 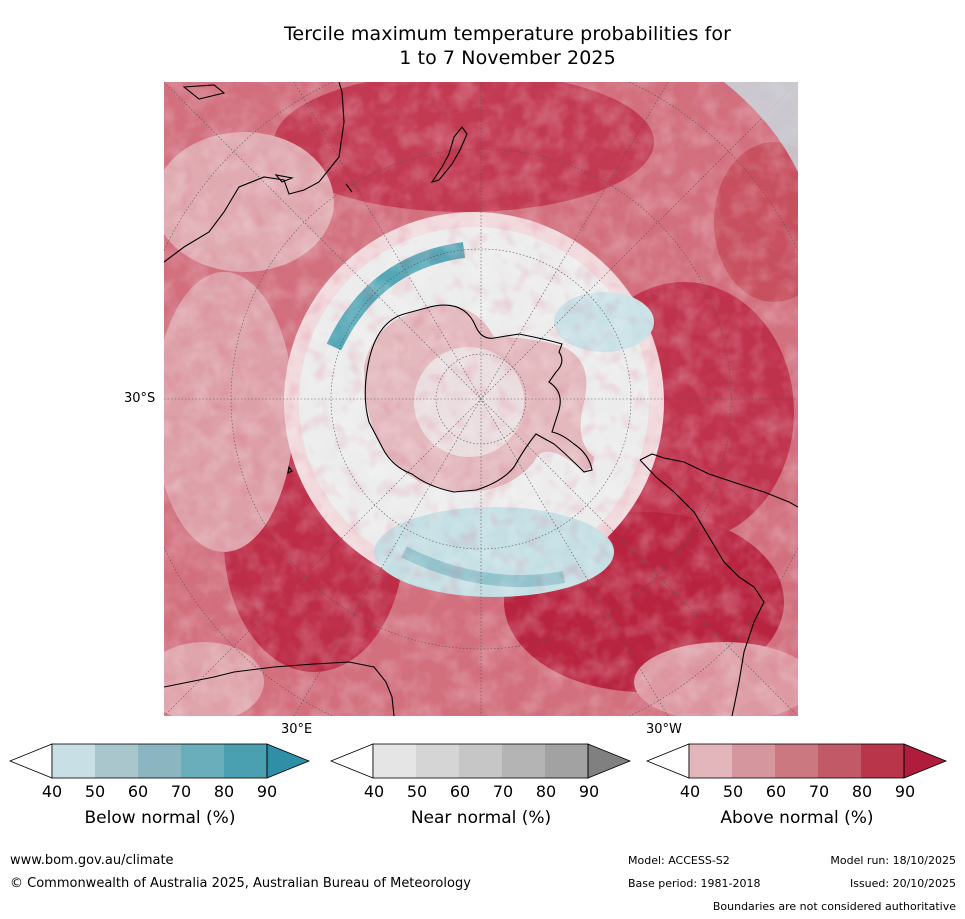 I want to click on colorbar-label-near-normal: Near normal (%), so click(x=481, y=818).